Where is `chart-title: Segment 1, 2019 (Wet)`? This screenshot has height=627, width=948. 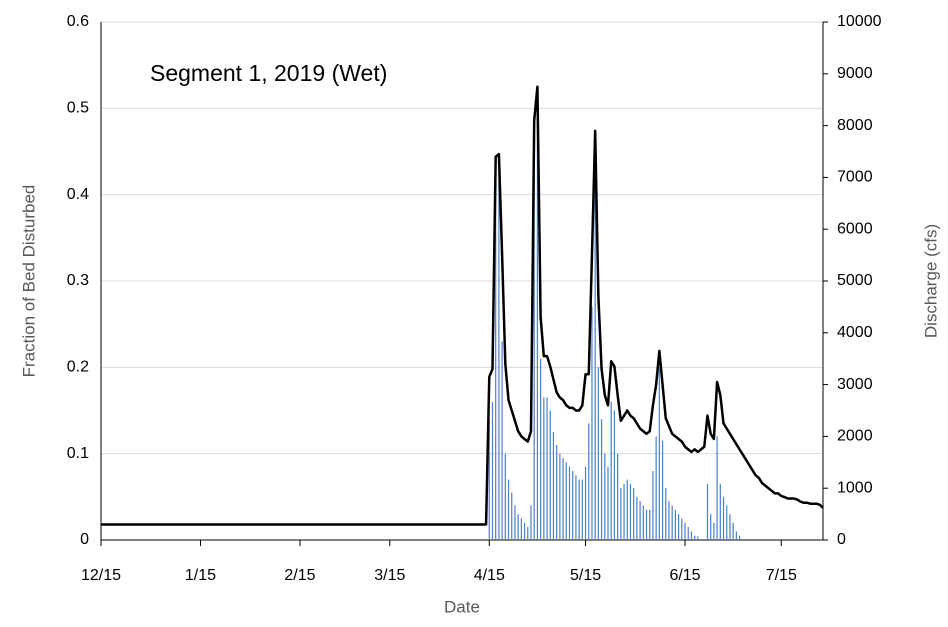
chart-title: Segment 1, 2019 (Wet) is located at coordinates (268, 73).